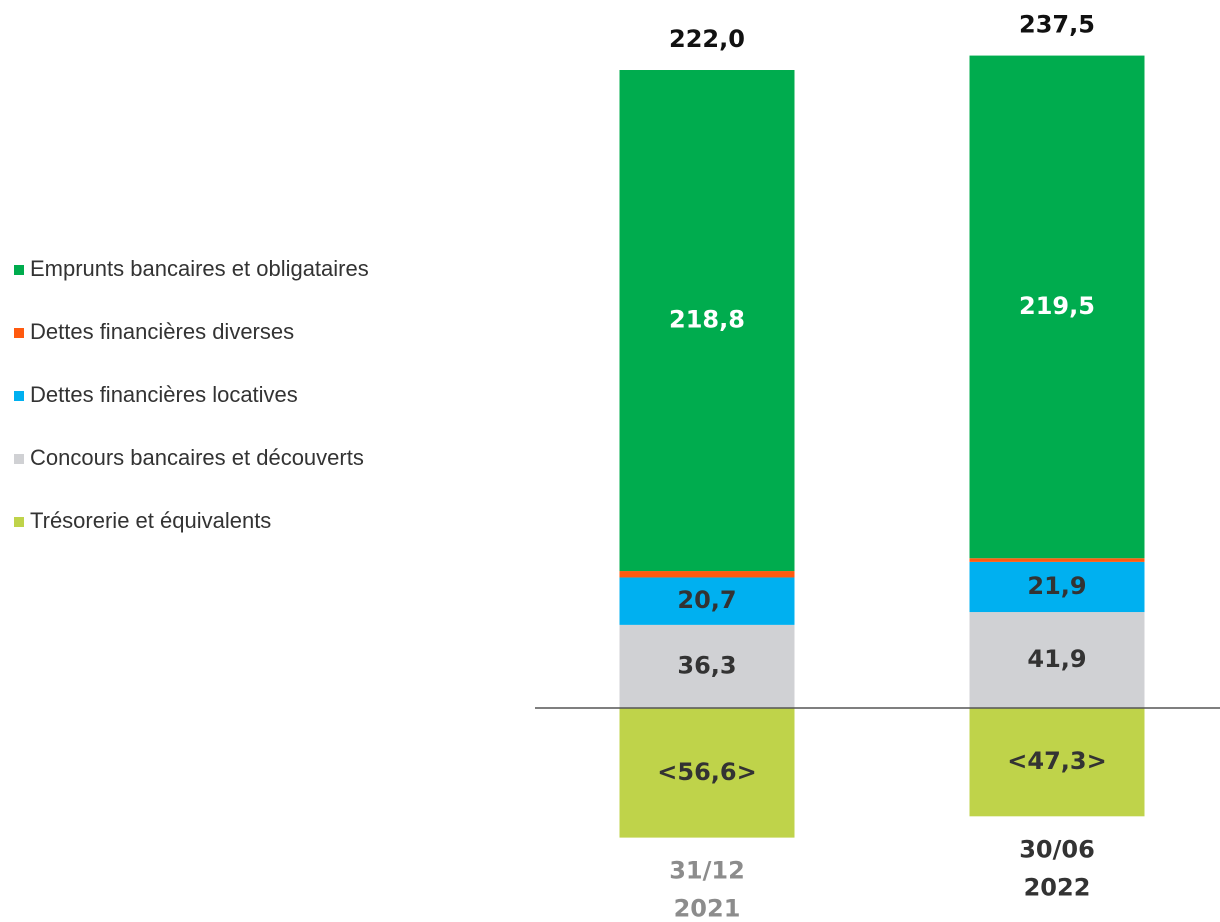 The height and width of the screenshot is (922, 1220). I want to click on legend-label: Dettes financières diverses, so click(162, 331).